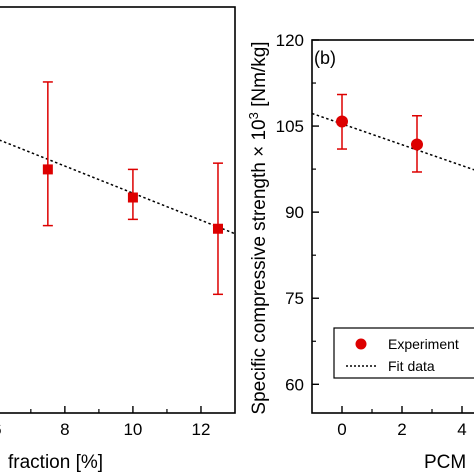  I want to click on x-tick-label: 8, so click(64, 429).